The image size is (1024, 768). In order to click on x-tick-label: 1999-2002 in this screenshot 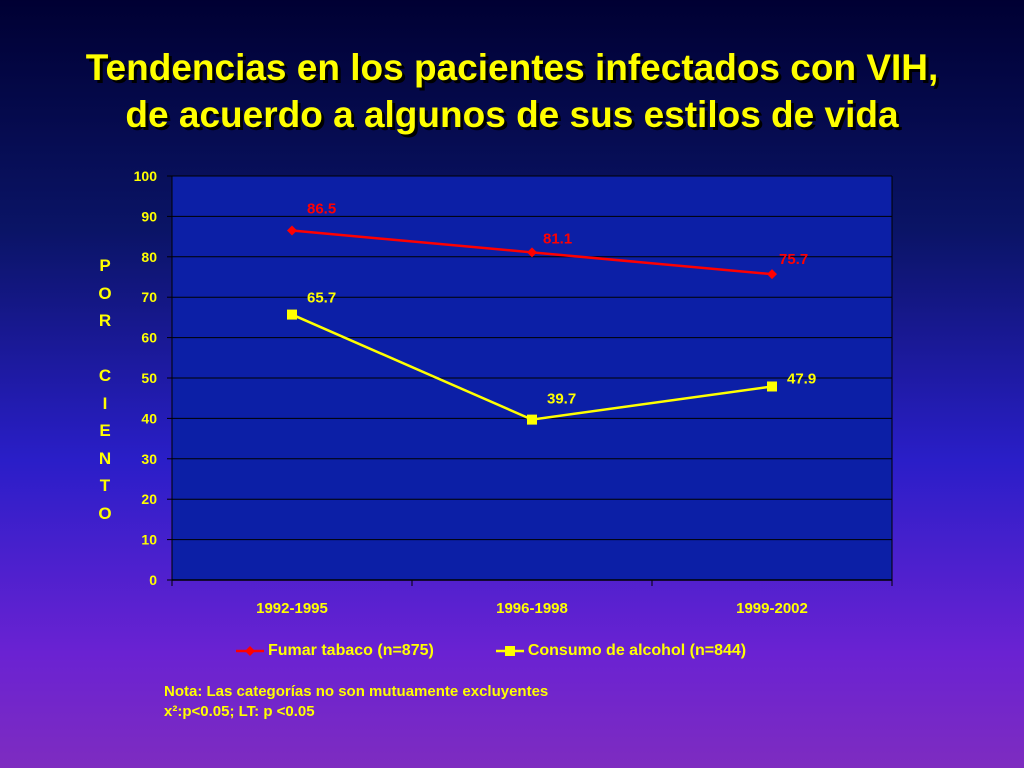, I will do `click(772, 608)`.